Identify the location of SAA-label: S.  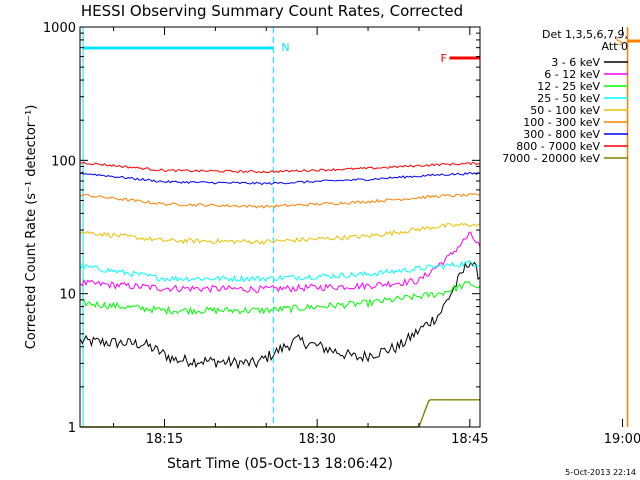
(619, 41).